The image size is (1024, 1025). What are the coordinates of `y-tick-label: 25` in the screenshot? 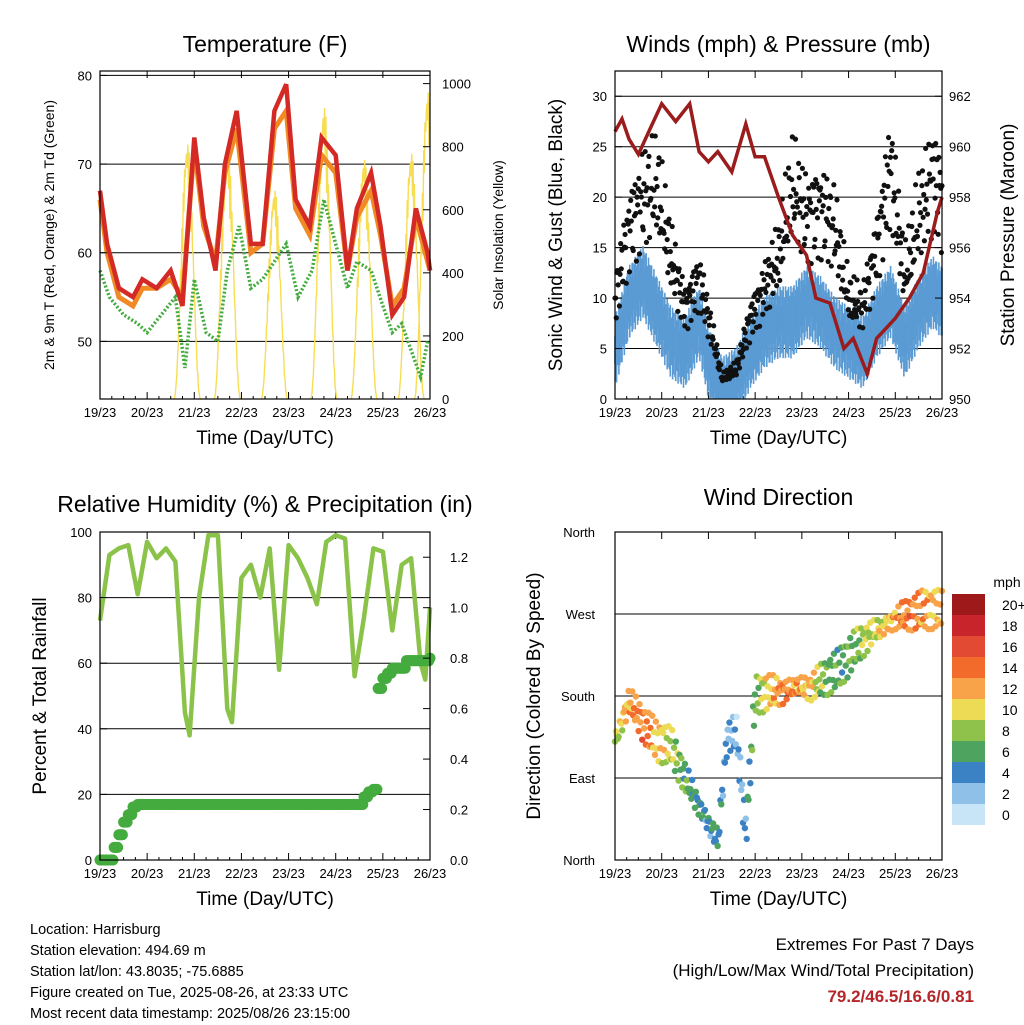 It's located at (600, 147).